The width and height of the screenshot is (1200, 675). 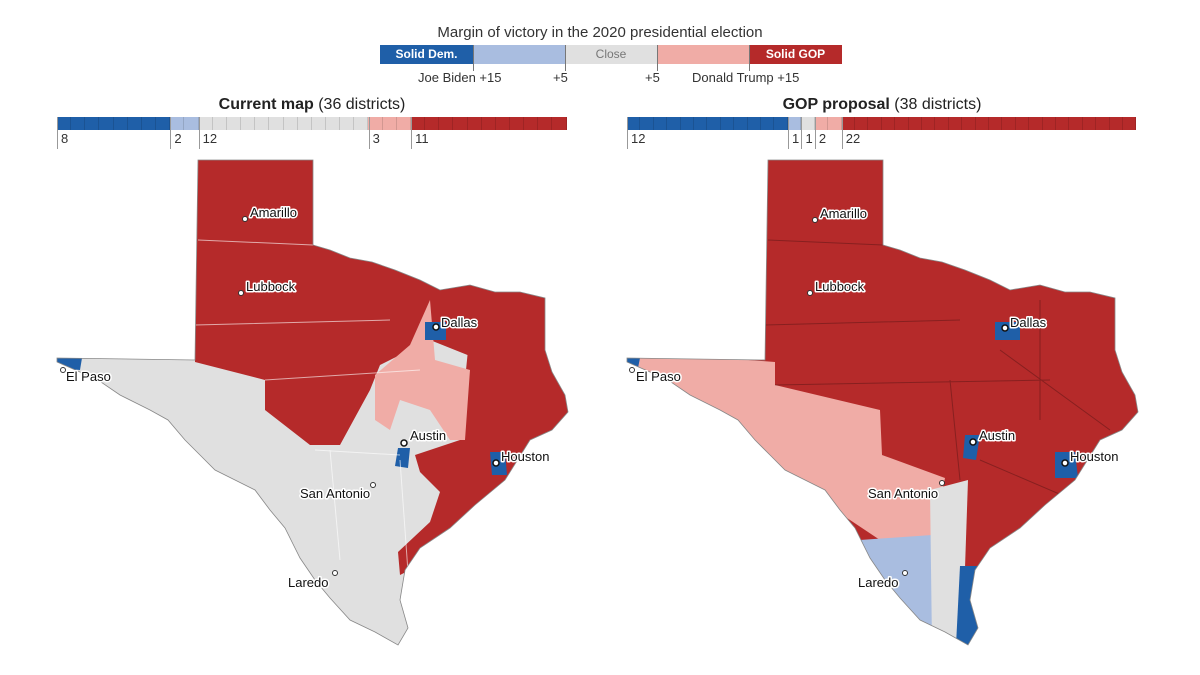 I want to click on count-label-solid-dem: 8, so click(x=62, y=133).